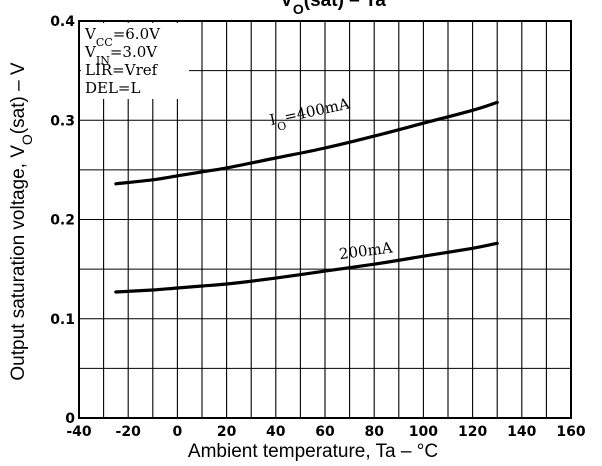  I want to click on x-tick-label: 40, so click(276, 432).